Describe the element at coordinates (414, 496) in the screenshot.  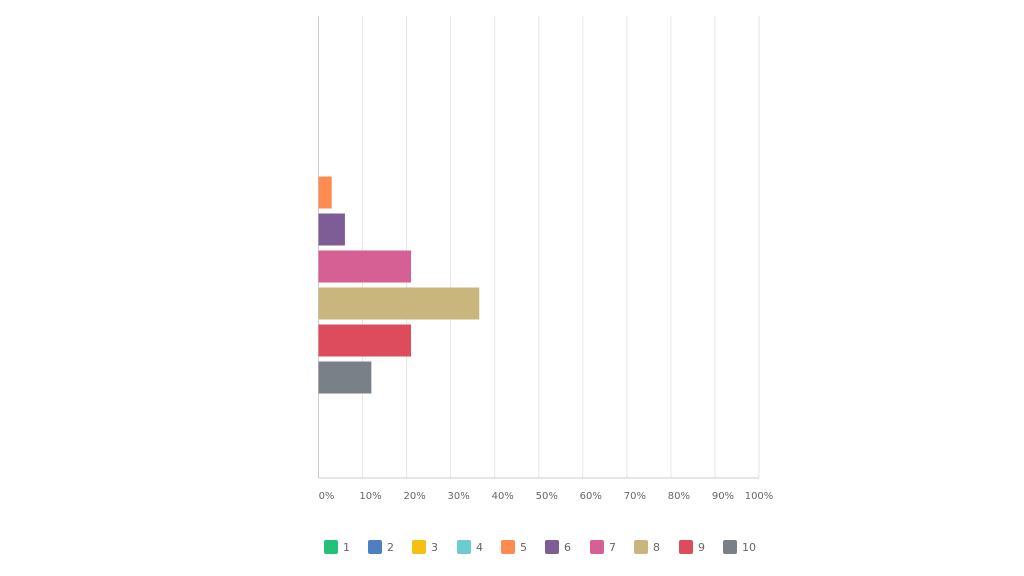
I see `x-tick-label: 20%` at that location.